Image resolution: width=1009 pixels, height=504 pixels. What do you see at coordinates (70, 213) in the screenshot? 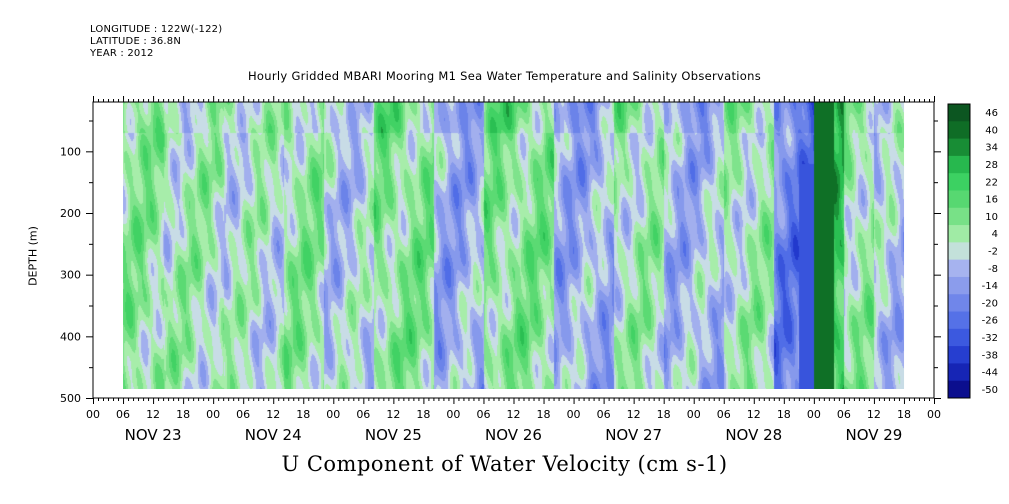
I see `y-tick-label: 200` at bounding box center [70, 213].